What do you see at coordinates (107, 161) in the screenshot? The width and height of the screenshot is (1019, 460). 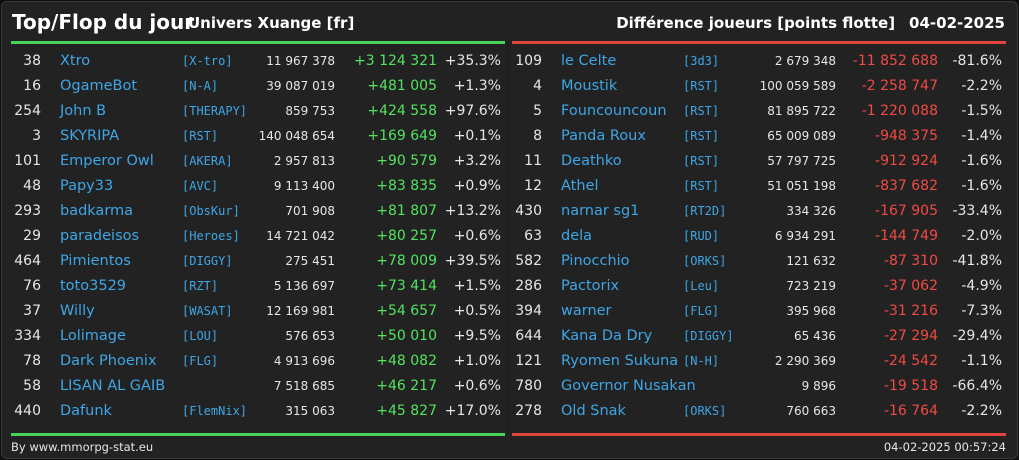 I see `player-name-link: Emperor Owl` at bounding box center [107, 161].